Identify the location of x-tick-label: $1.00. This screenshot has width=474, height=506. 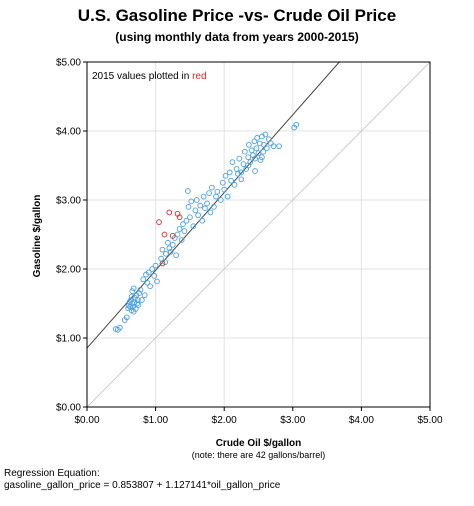
(155, 420).